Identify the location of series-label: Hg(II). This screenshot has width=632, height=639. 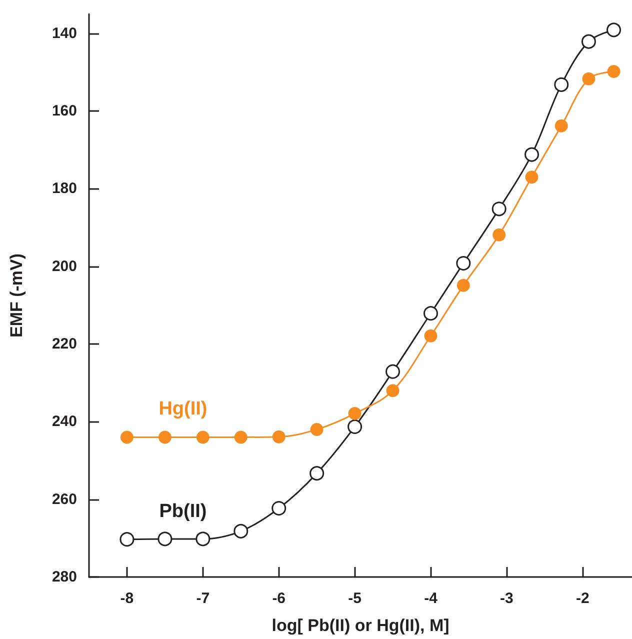
(183, 409).